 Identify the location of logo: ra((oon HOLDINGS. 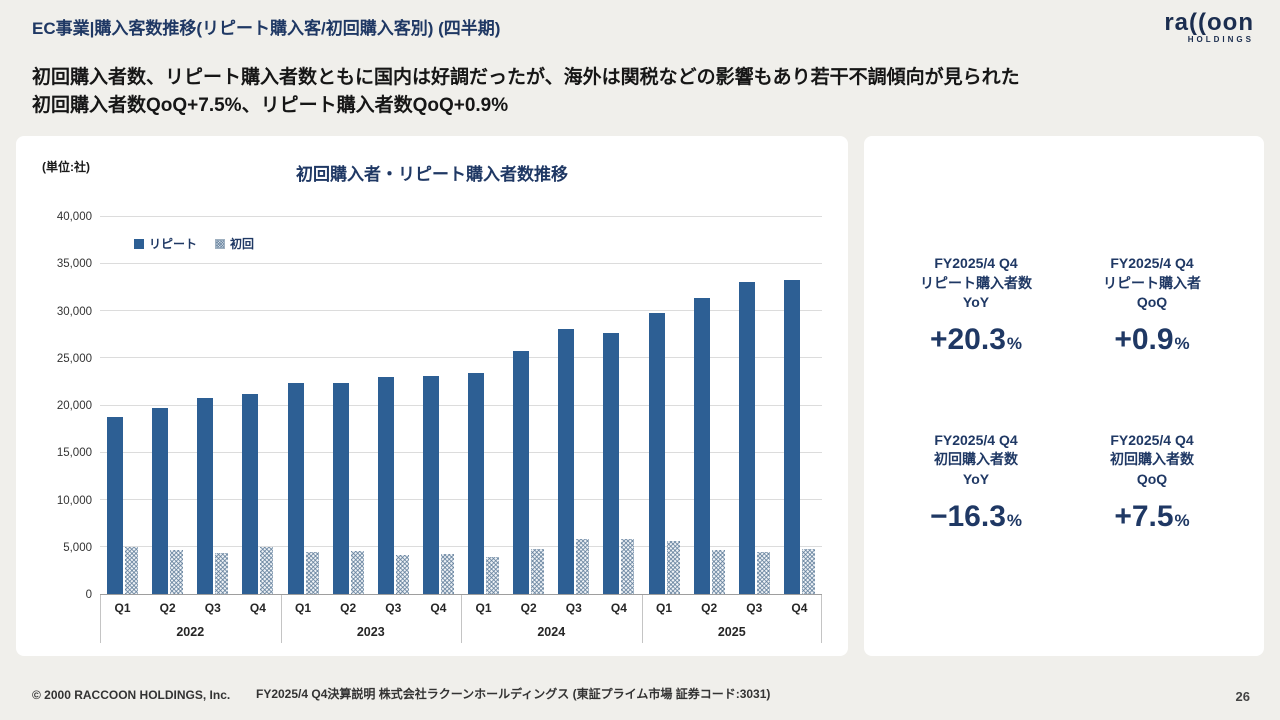
(1209, 26).